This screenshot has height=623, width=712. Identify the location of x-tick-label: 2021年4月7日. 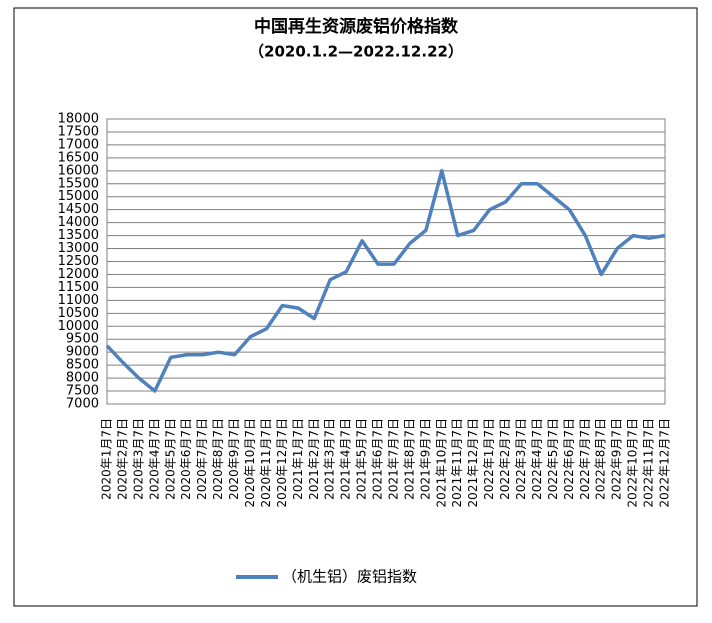
(346, 459).